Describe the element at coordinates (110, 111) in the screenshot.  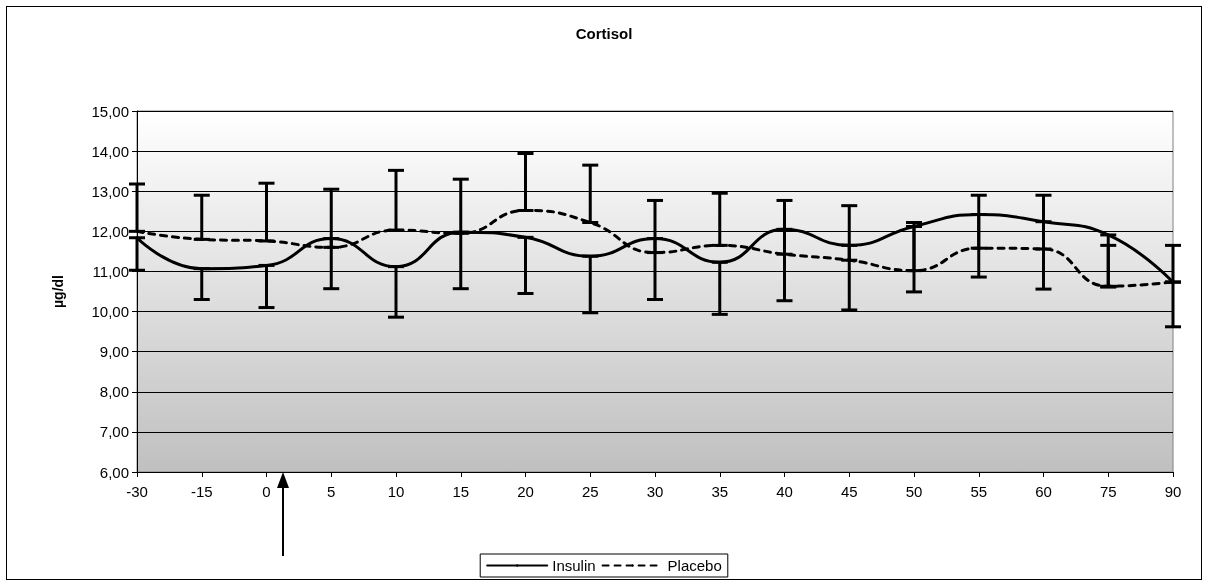
I see `y-tick-label: 15,00` at that location.